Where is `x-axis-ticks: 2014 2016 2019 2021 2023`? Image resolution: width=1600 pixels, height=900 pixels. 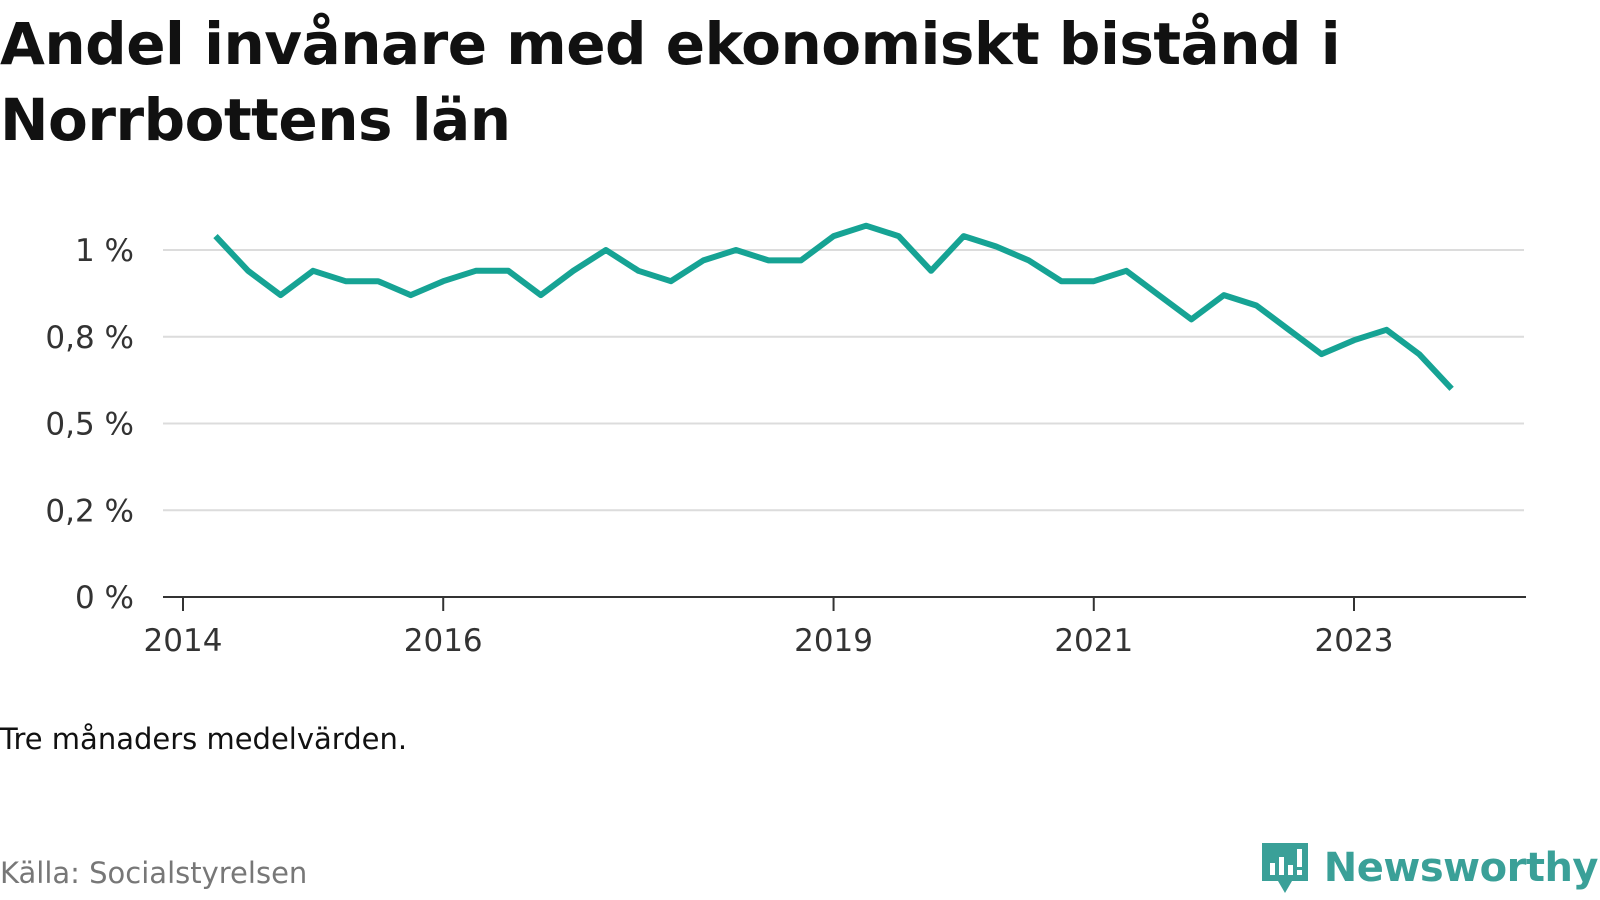 x-axis-ticks: 2014 2016 2019 2021 2023 is located at coordinates (769, 628).